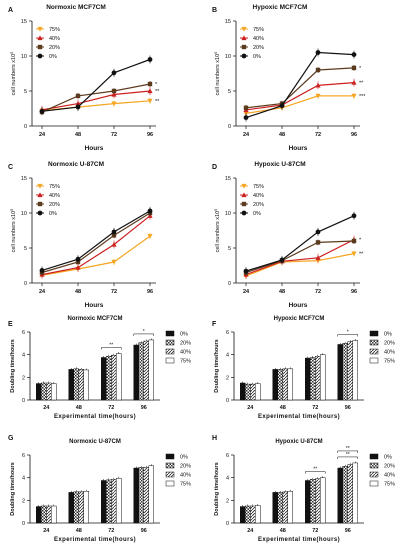 This screenshot has width=409, height=550. Describe the element at coordinates (298, 442) in the screenshot. I see `panel-title: Hypoxic U-87CM` at that location.